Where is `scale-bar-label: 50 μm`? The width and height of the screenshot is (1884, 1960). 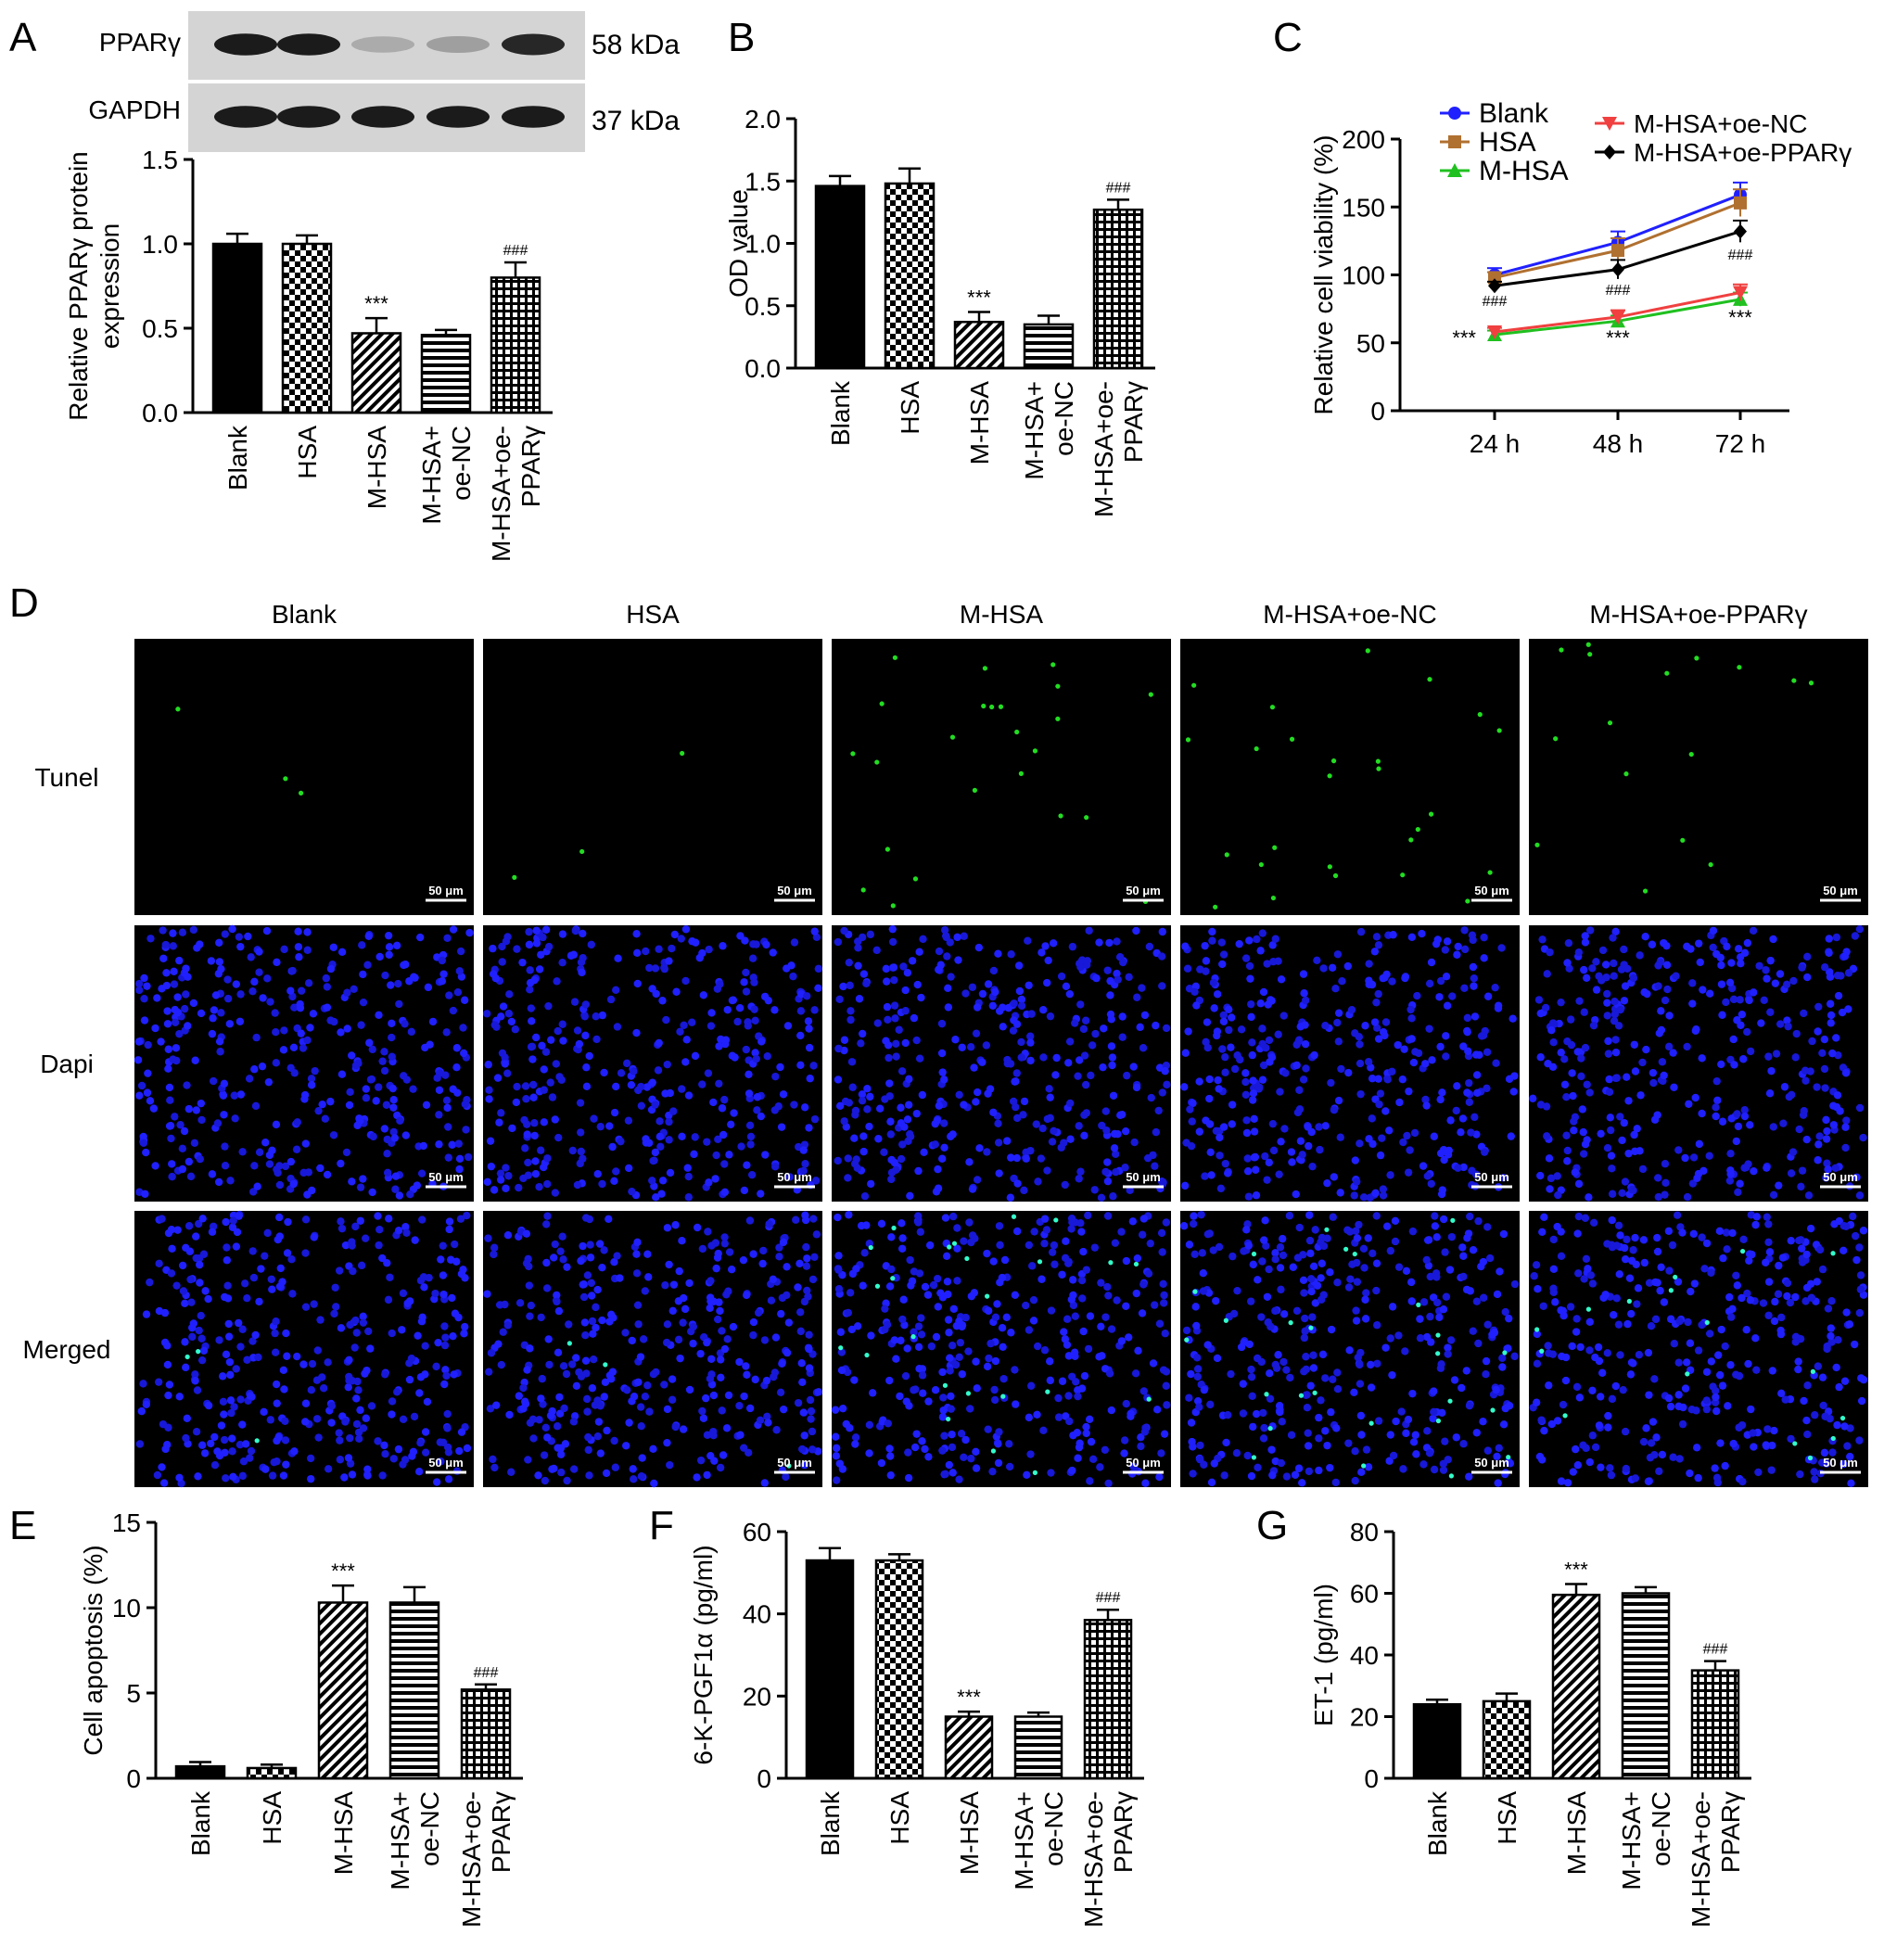
scale-bar-label: 50 μm is located at coordinates (794, 1177).